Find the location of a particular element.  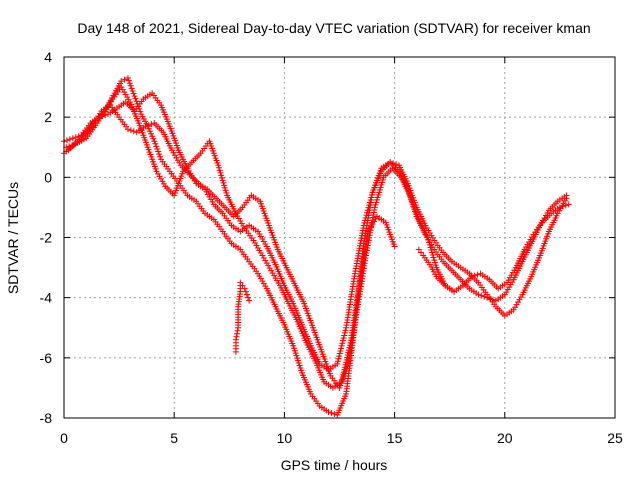

y-axis-label: SDTVAR / TECUs is located at coordinates (13, 238).